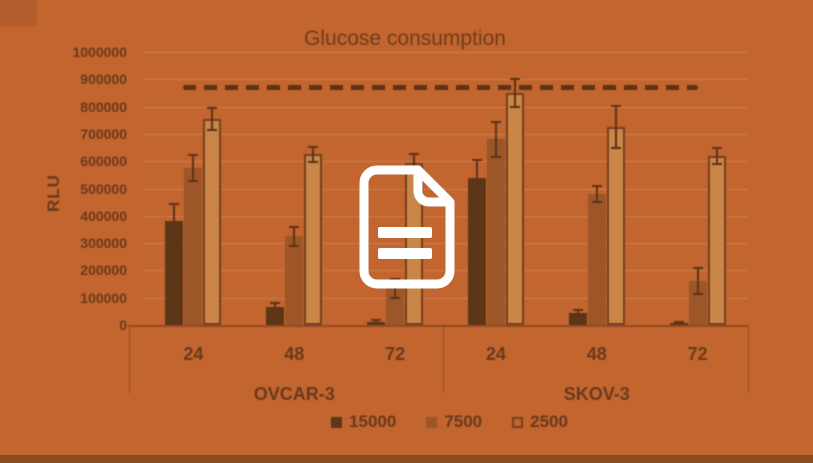 This screenshot has width=813, height=463. What do you see at coordinates (103, 133) in the screenshot?
I see `y-axis-tick-label: 700000` at bounding box center [103, 133].